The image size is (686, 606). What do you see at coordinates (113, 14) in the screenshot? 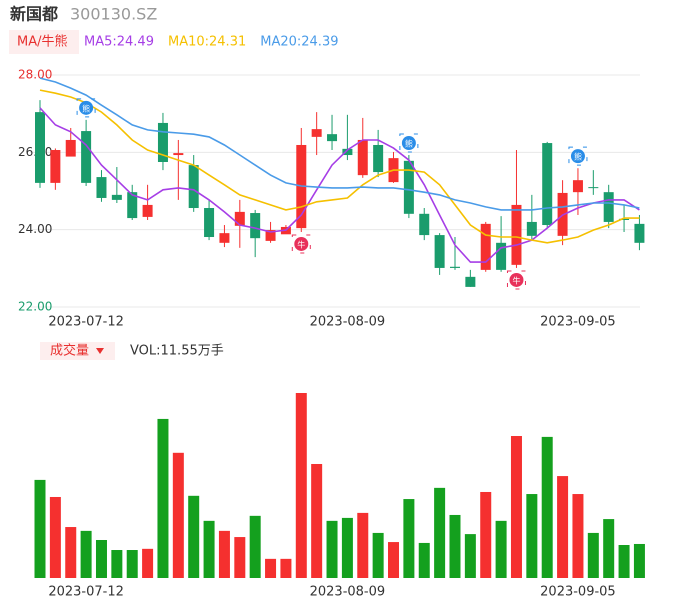
I see `stock-code: 300130.SZ` at bounding box center [113, 14].